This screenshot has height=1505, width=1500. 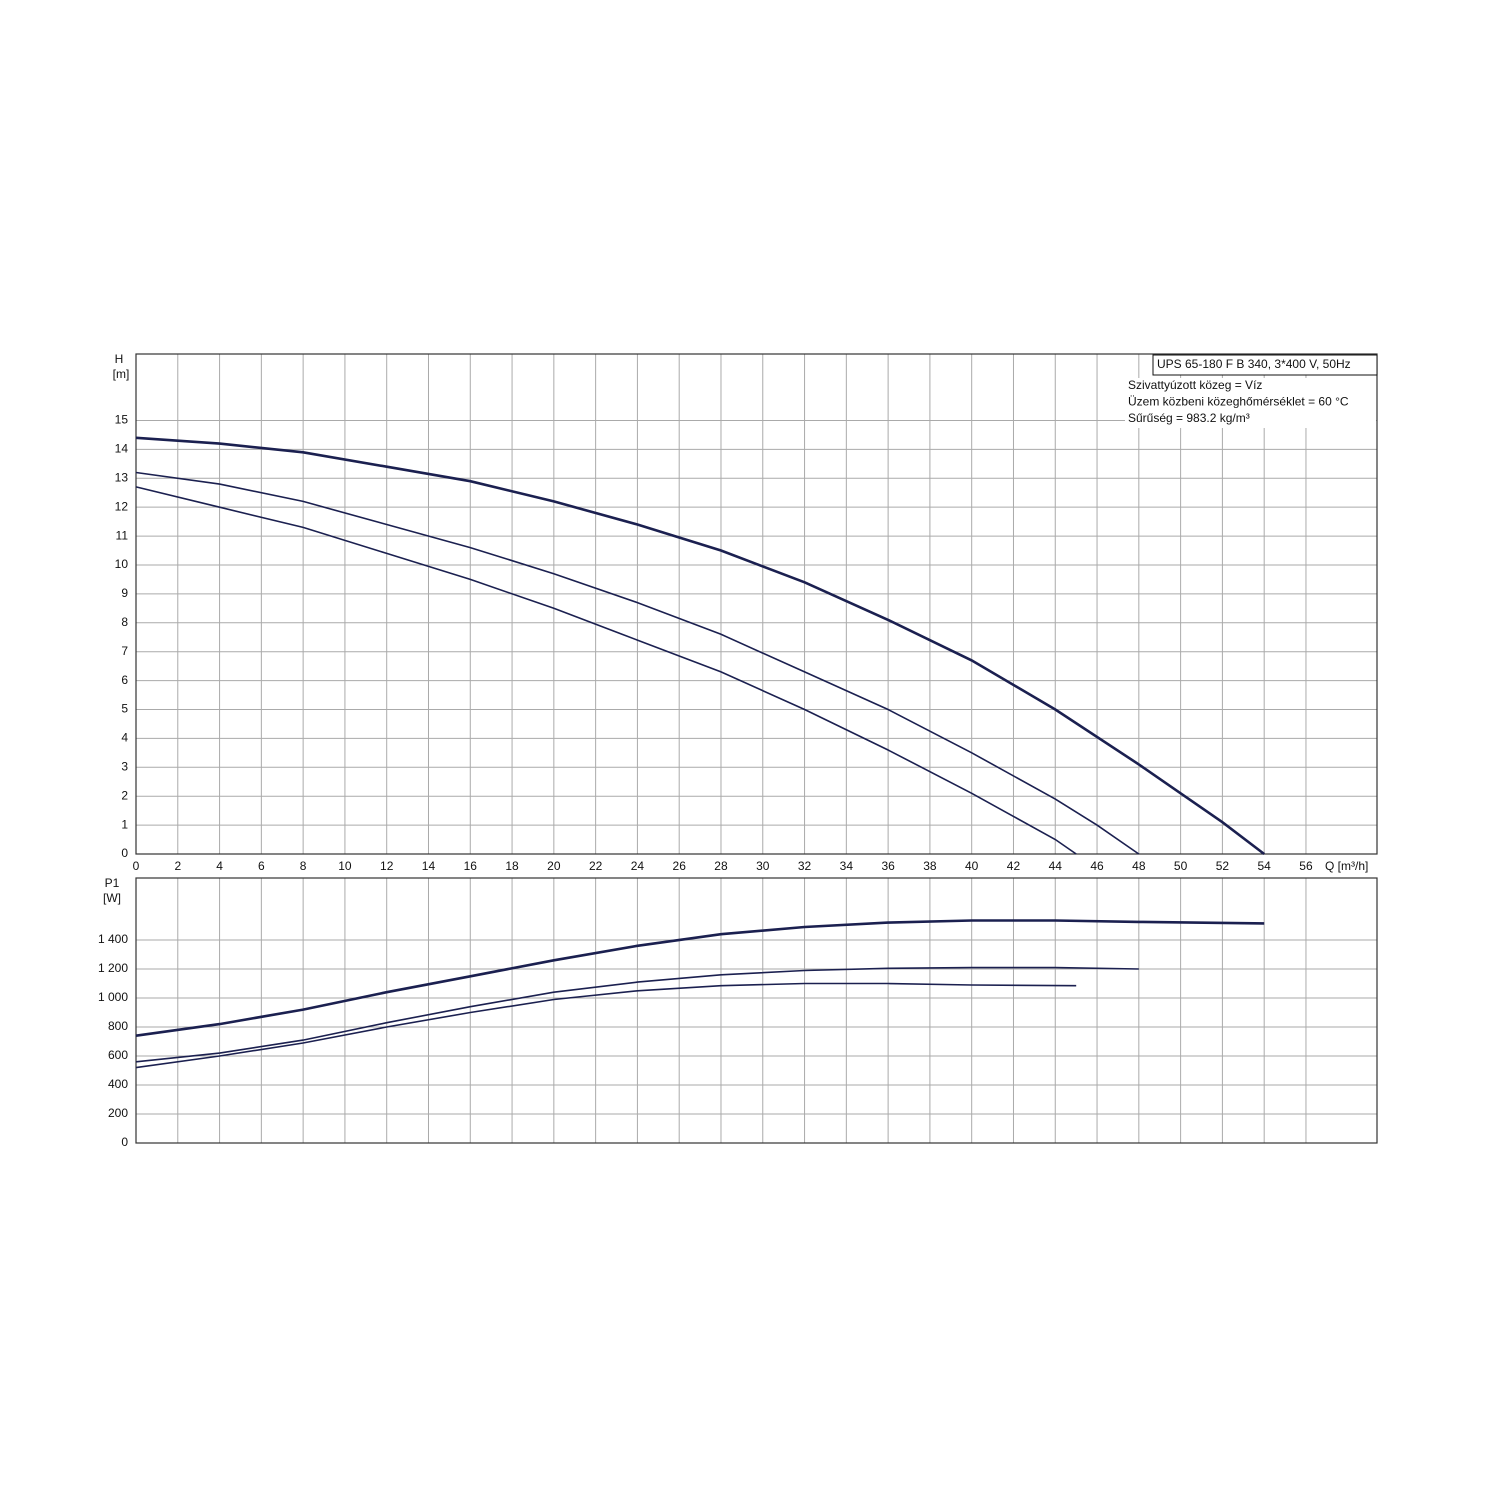 I want to click on y-tick-label: 5, so click(x=124, y=709).